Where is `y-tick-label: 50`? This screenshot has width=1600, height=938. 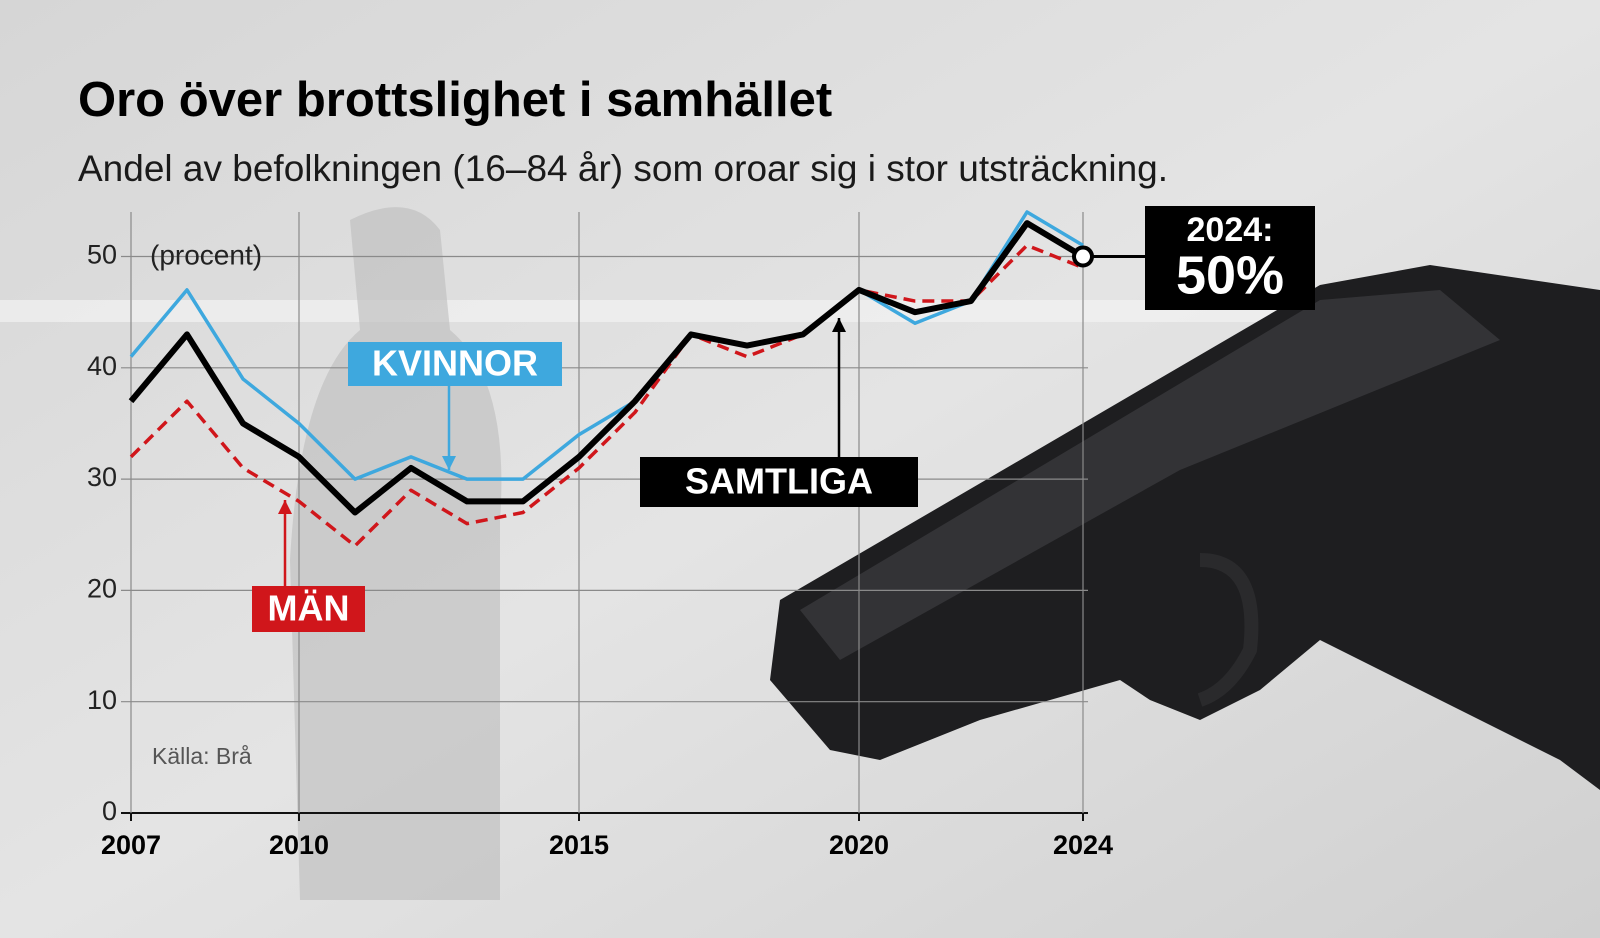 y-tick-label: 50 is located at coordinates (102, 255).